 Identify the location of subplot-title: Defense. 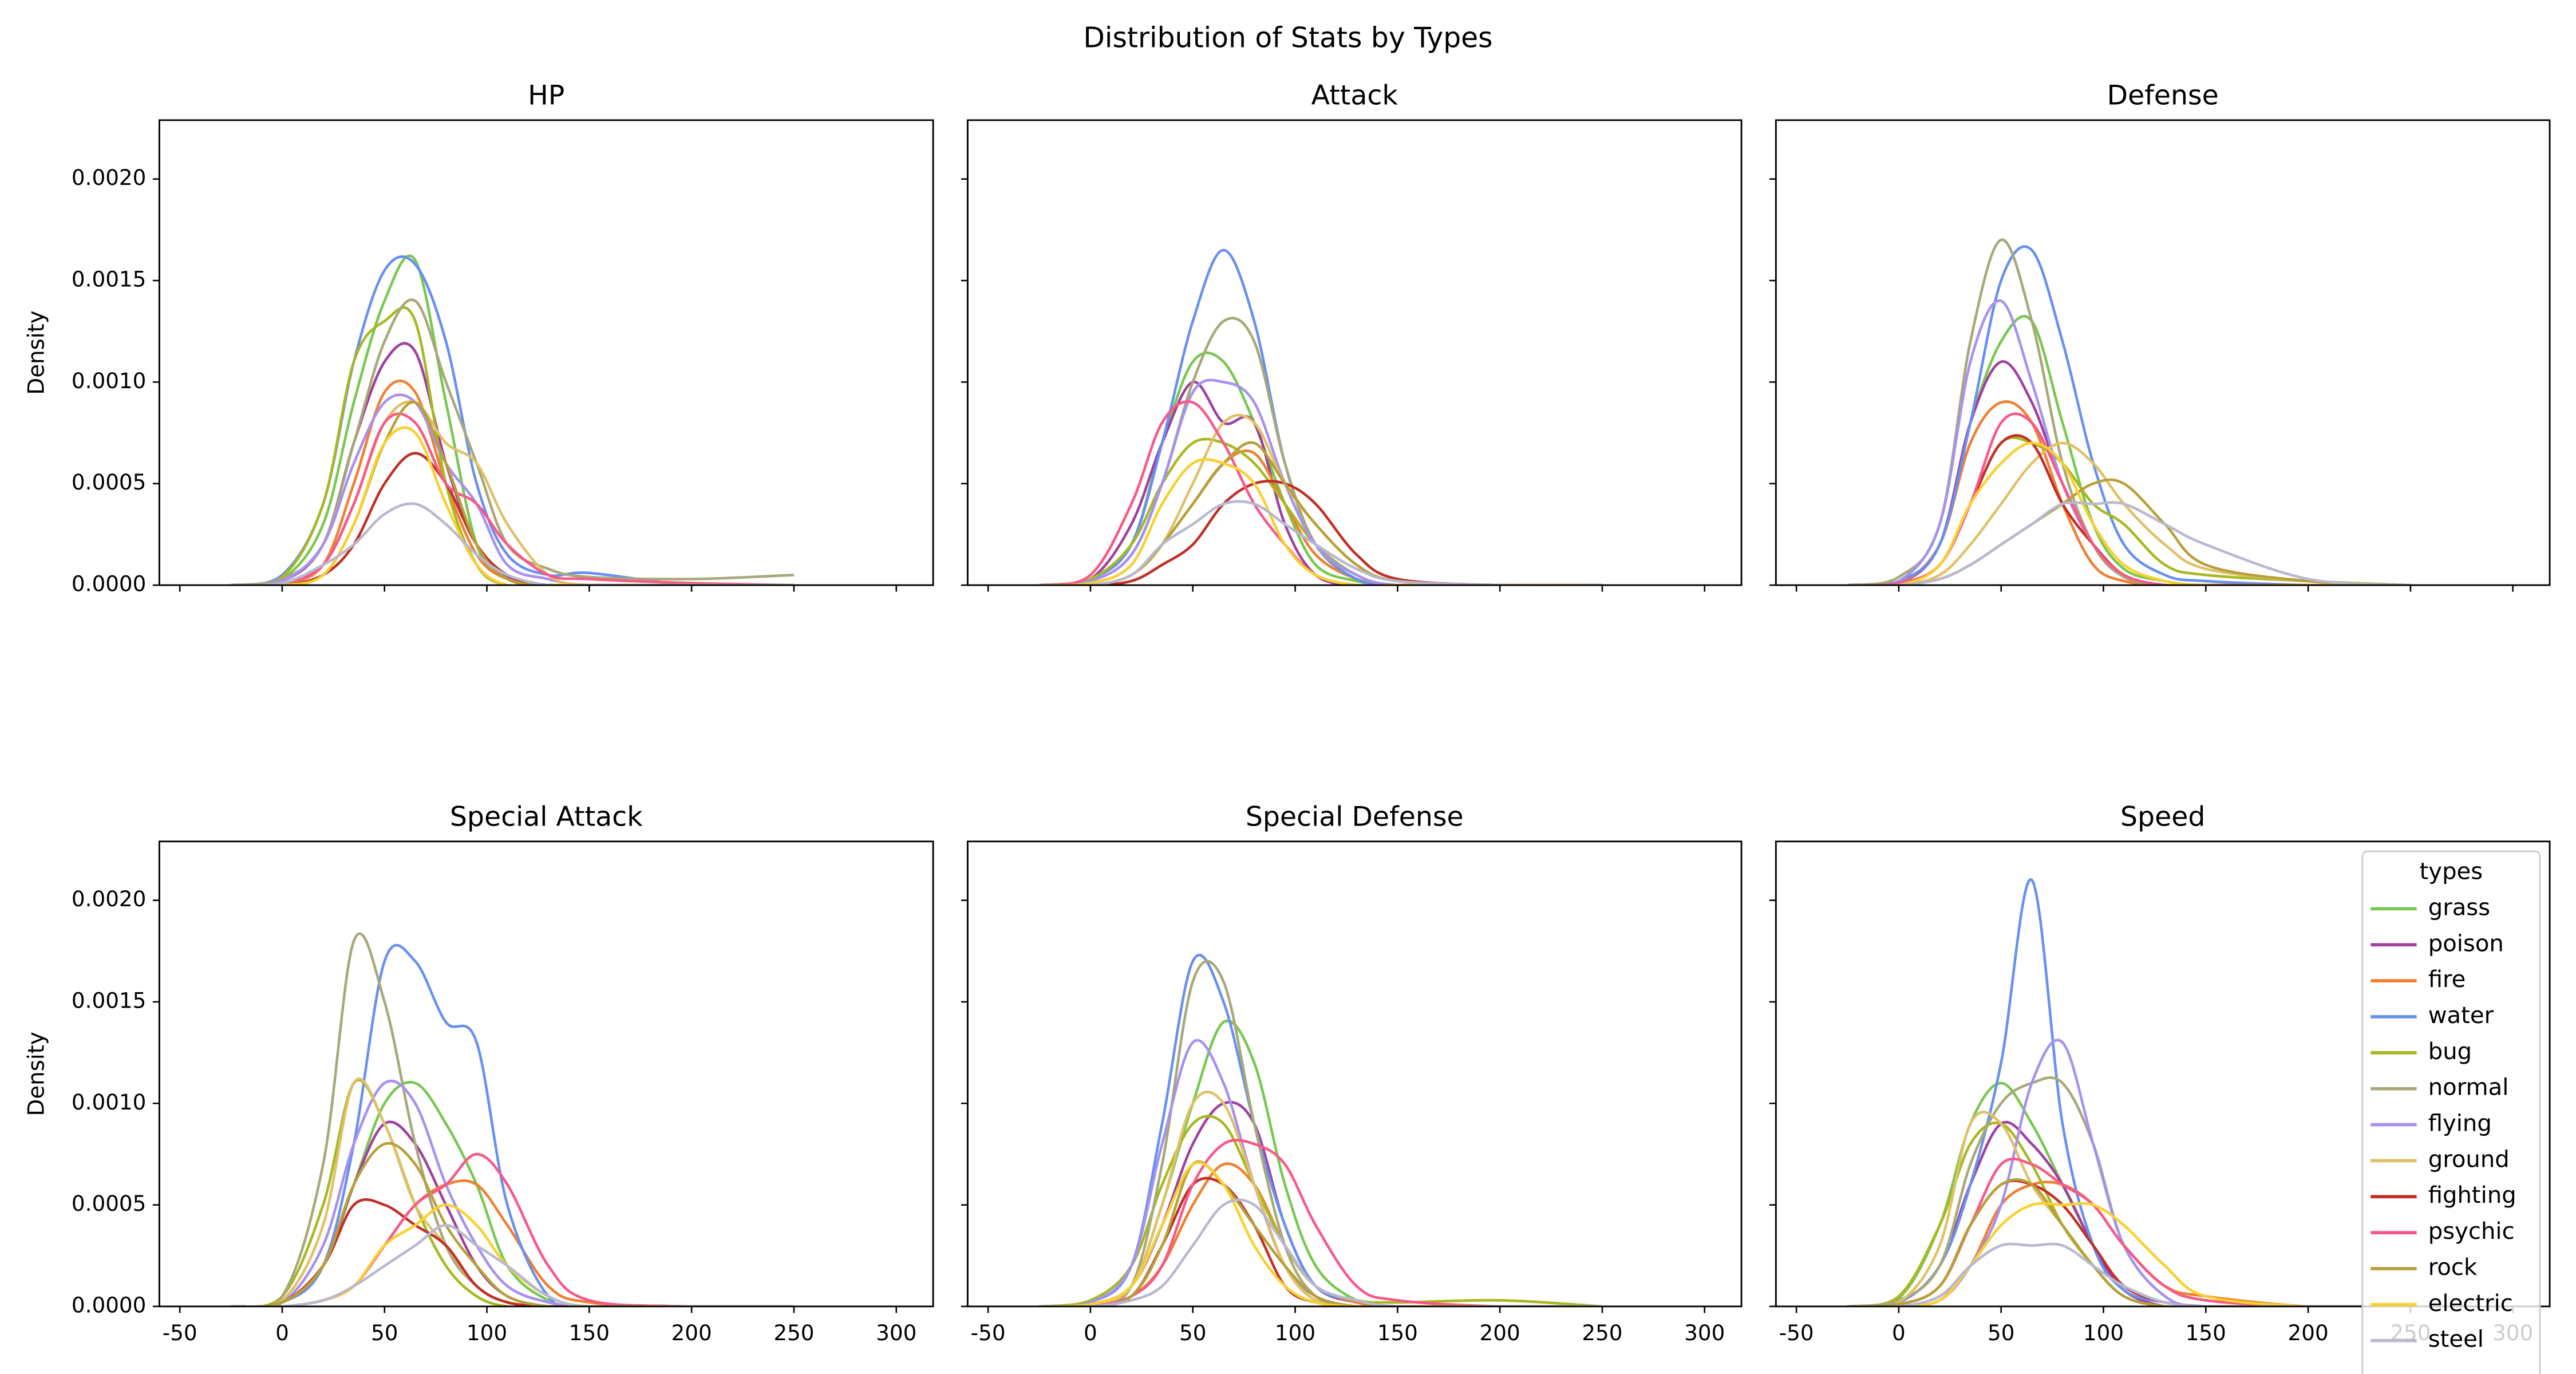
(2163, 96).